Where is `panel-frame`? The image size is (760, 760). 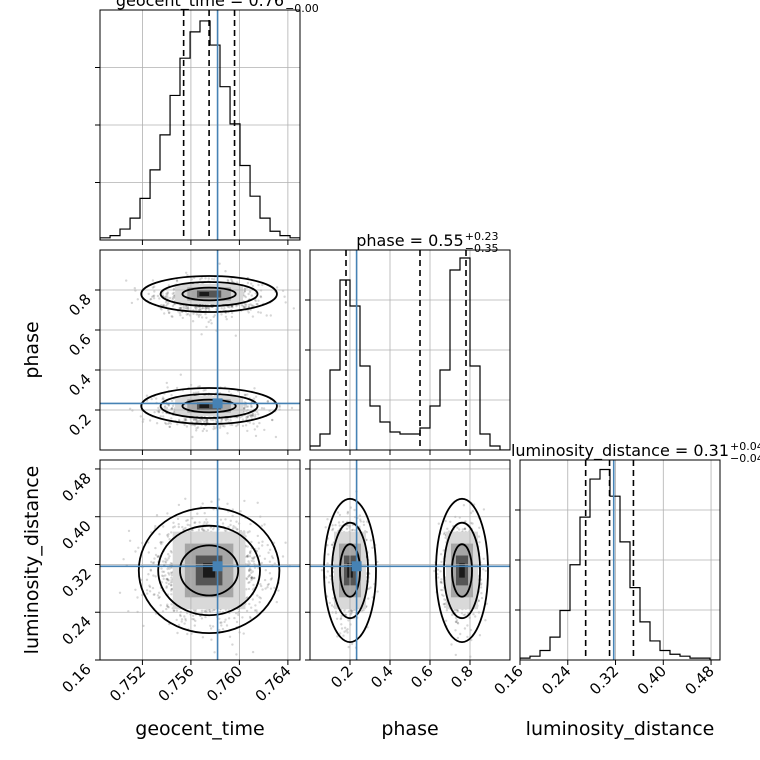
panel-frame is located at coordinates (200, 560).